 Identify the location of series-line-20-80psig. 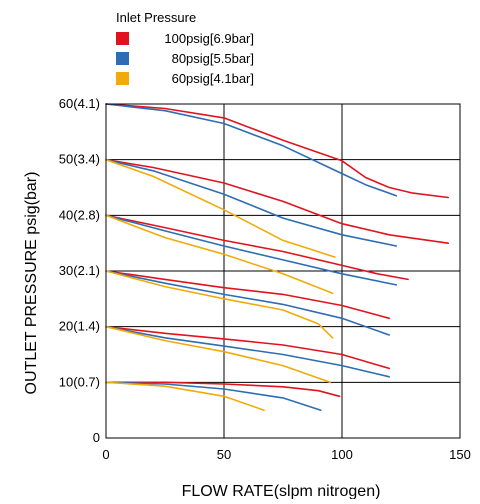
(248, 351).